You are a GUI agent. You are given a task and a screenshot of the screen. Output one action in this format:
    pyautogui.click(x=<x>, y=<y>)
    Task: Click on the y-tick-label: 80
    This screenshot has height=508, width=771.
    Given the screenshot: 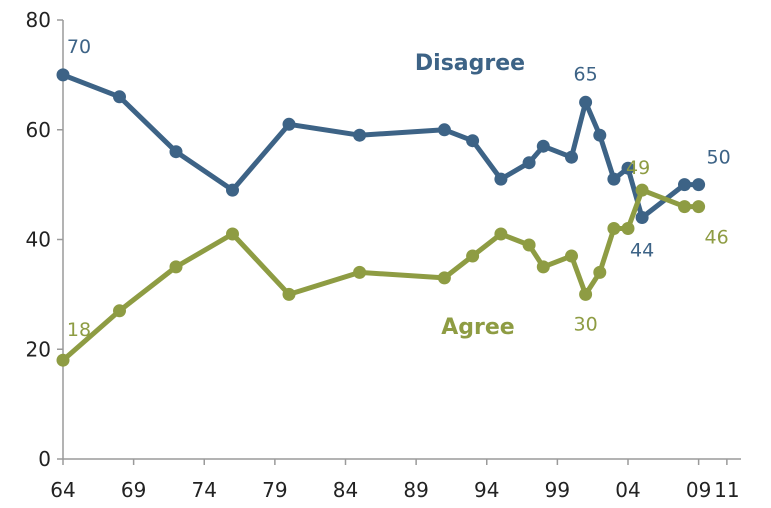 What is the action you would take?
    pyautogui.click(x=38, y=20)
    